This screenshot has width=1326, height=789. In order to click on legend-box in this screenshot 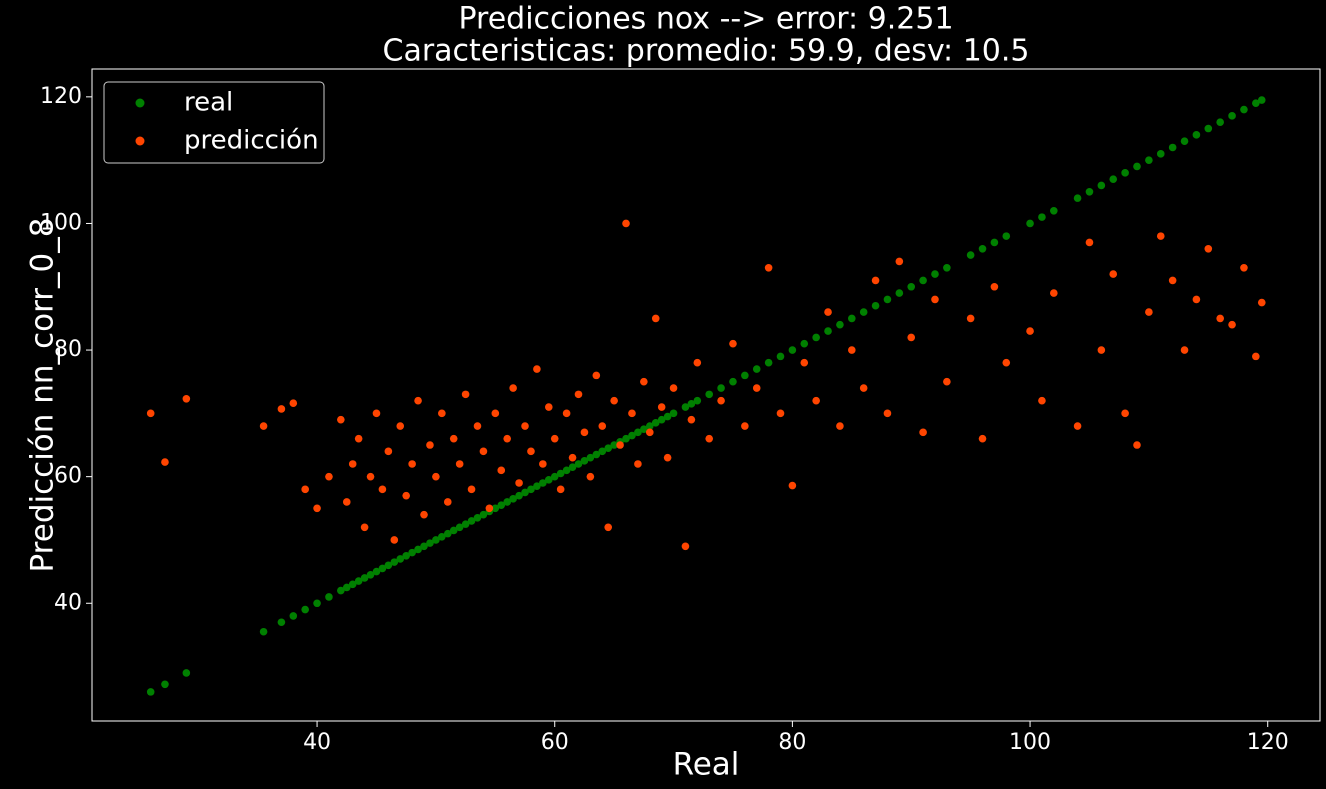, I will do `click(214, 122)`.